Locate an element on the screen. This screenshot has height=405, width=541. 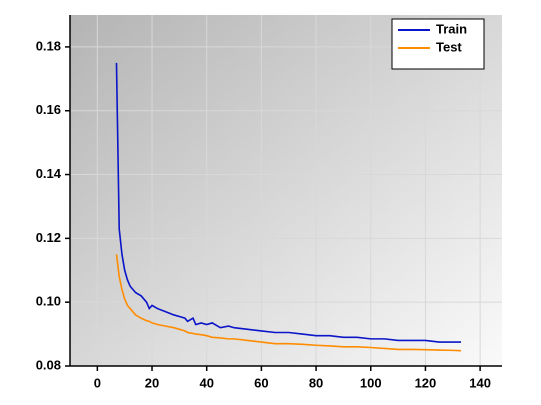
y-tick-label: 0.16 is located at coordinates (48, 109).